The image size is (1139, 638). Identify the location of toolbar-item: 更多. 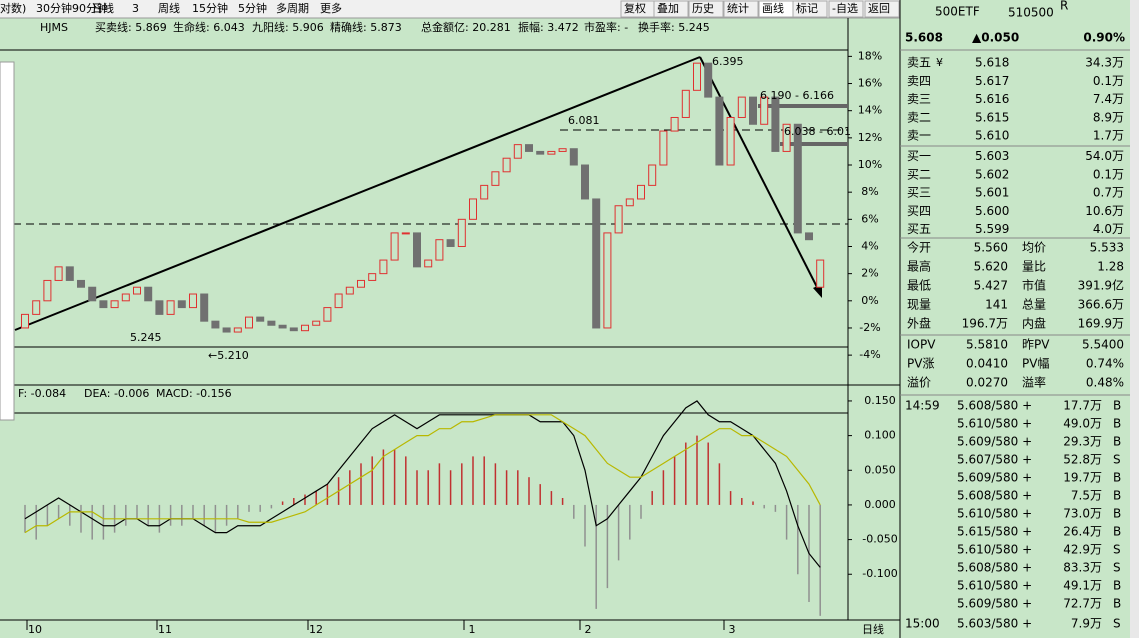
(331, 8).